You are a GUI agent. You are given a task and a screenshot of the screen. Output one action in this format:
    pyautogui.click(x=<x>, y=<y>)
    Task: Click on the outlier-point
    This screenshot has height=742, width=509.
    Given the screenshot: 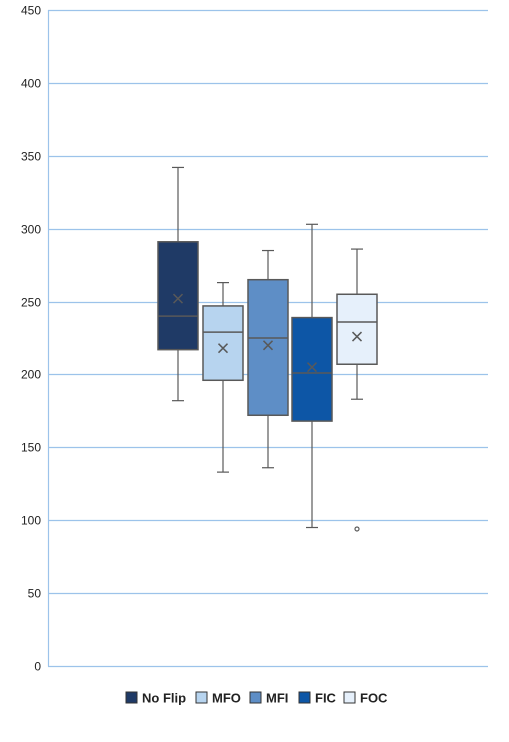 What is the action you would take?
    pyautogui.click(x=357, y=529)
    